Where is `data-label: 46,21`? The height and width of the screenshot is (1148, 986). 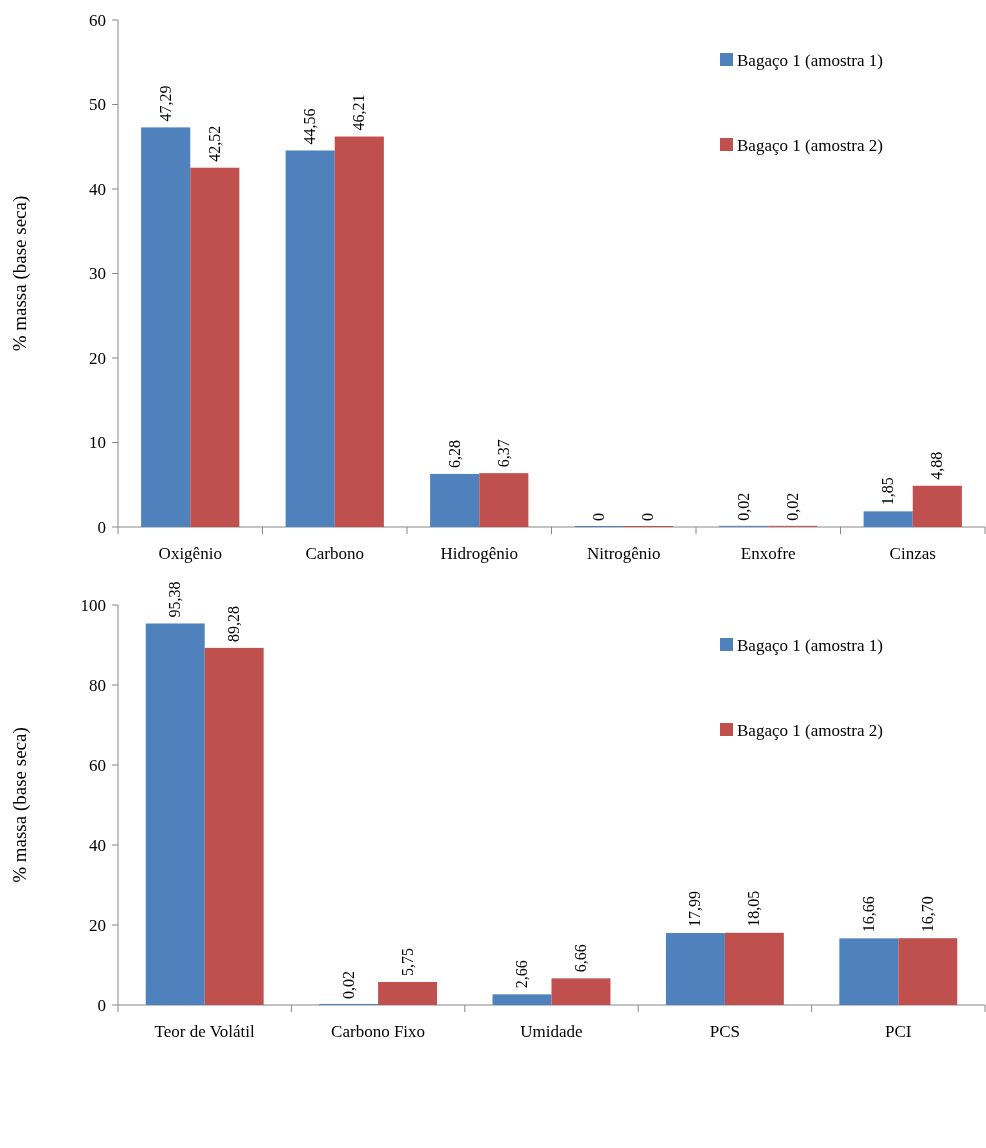
data-label: 46,21 is located at coordinates (359, 112).